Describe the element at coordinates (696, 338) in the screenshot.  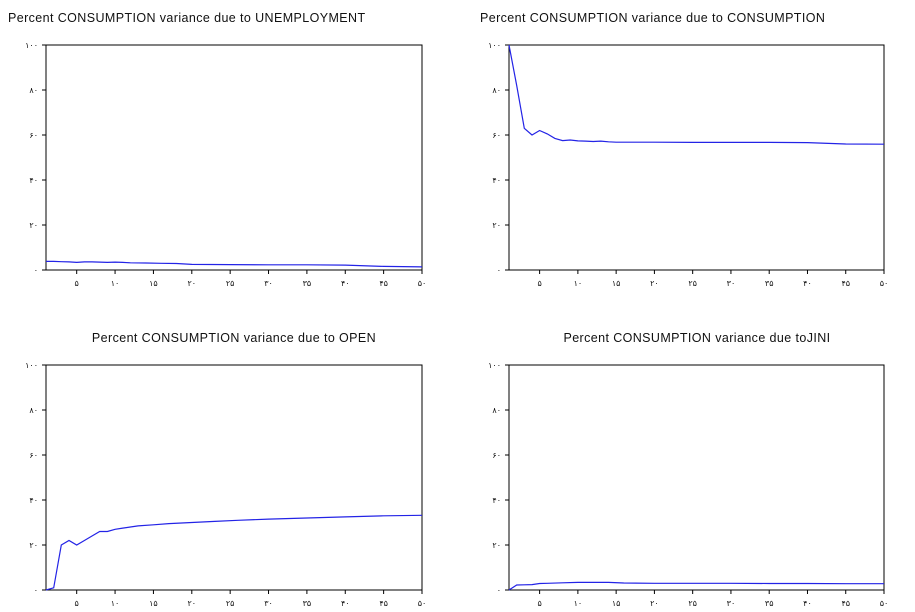
I see `chart-title: Percent CONSUMPTION variance due toJINI` at that location.